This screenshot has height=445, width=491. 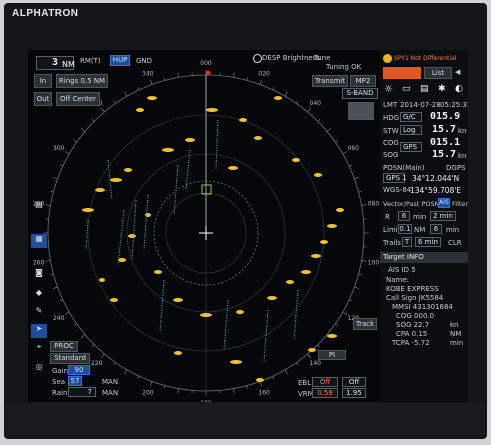 What do you see at coordinates (445, 116) in the screenshot?
I see `hdg-value: 015.9` at bounding box center [445, 116].